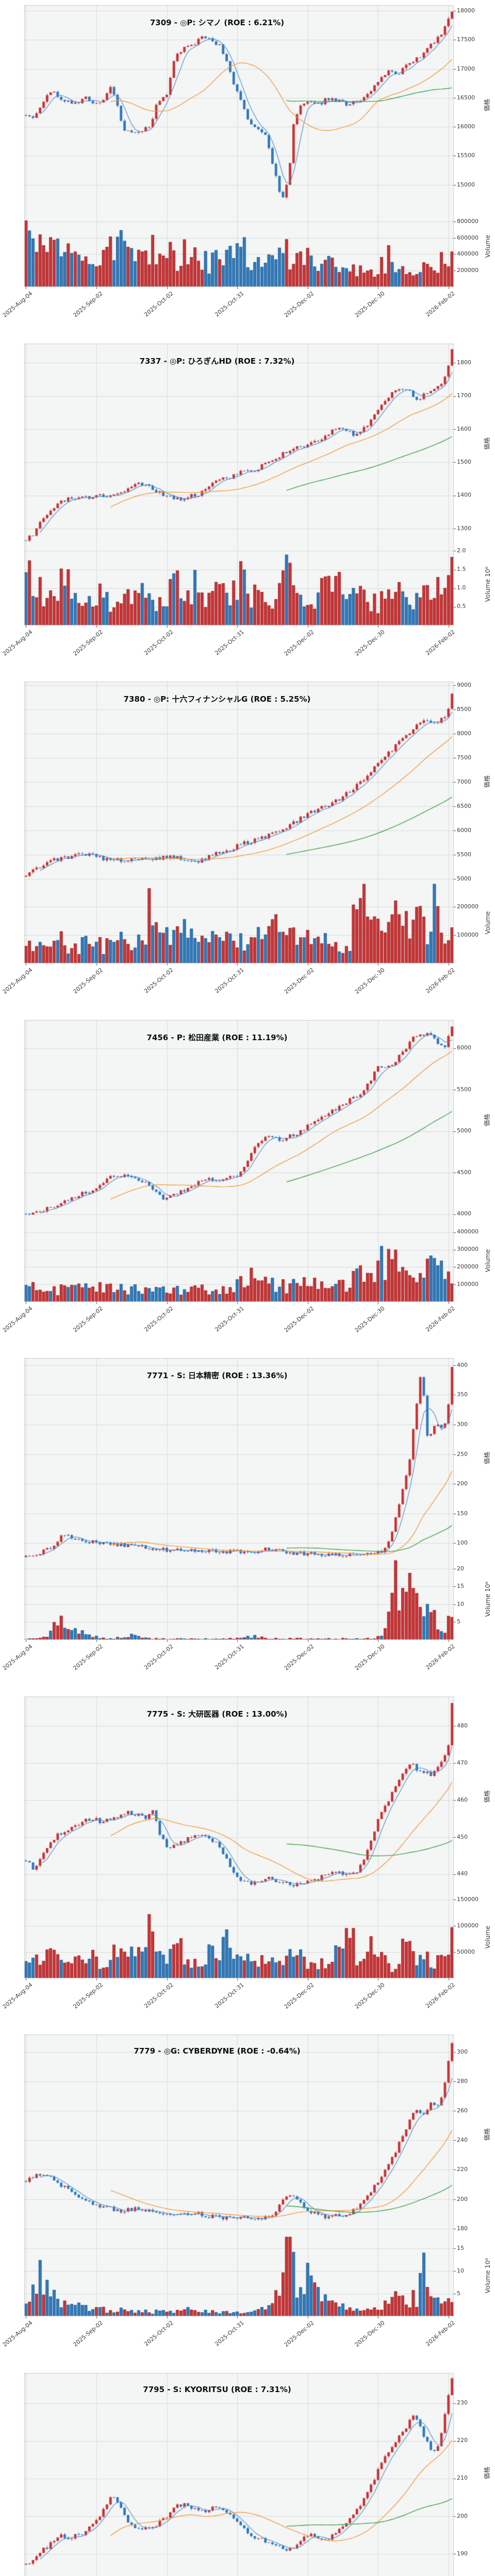 The width and height of the screenshot is (495, 2576). What do you see at coordinates (464, 854) in the screenshot?
I see `price-tick-label: 5500` at bounding box center [464, 854].